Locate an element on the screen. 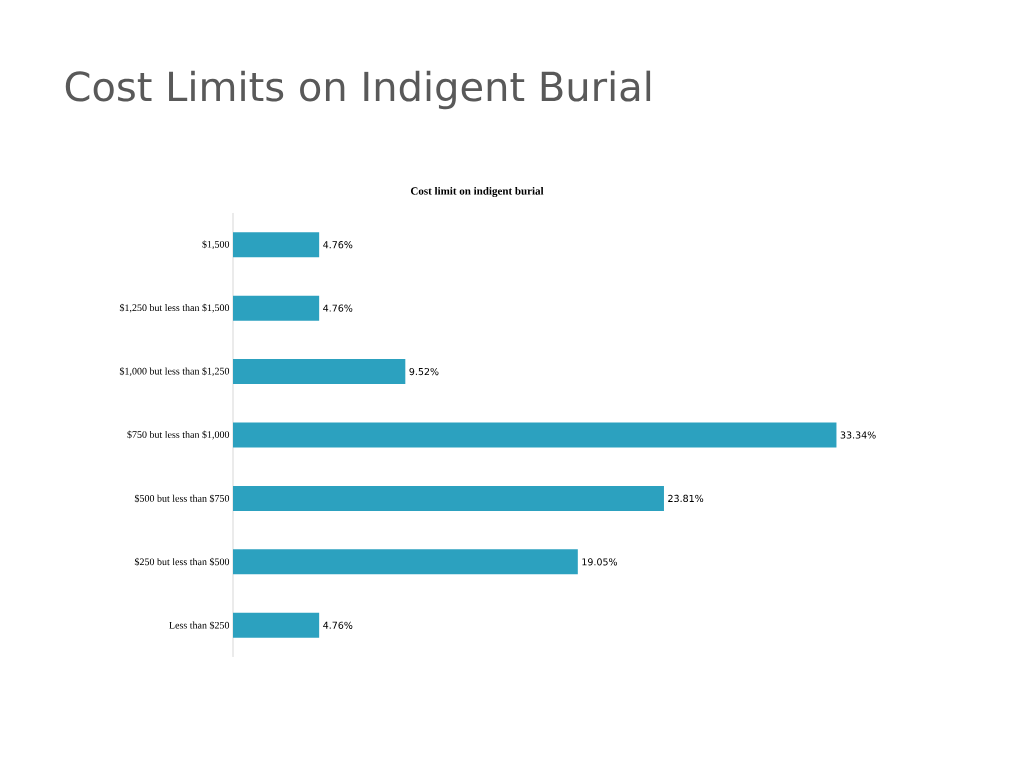  data-label: 9.52% is located at coordinates (424, 371).